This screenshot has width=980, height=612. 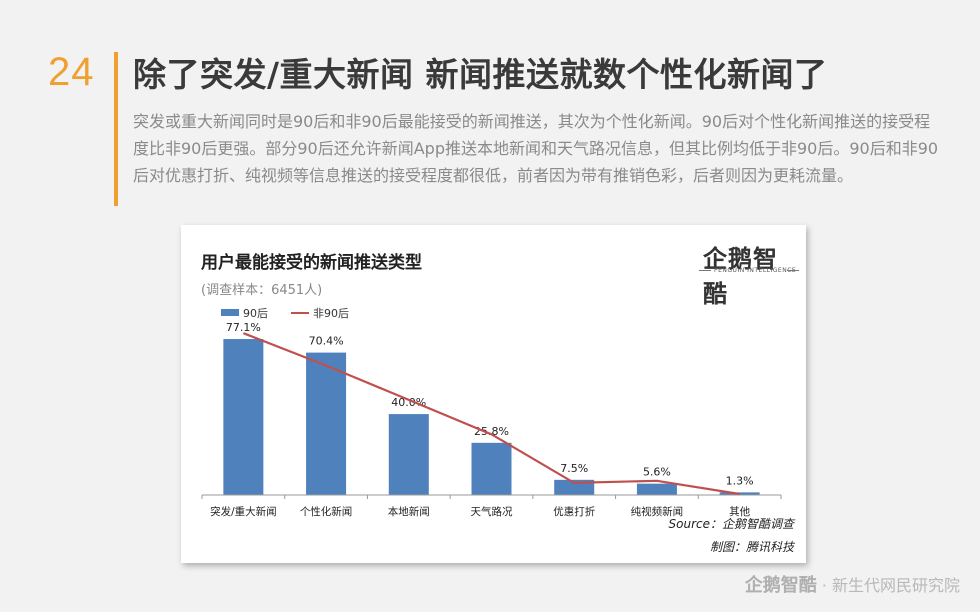 What do you see at coordinates (243, 327) in the screenshot?
I see `data-label-0: 77.1%` at bounding box center [243, 327].